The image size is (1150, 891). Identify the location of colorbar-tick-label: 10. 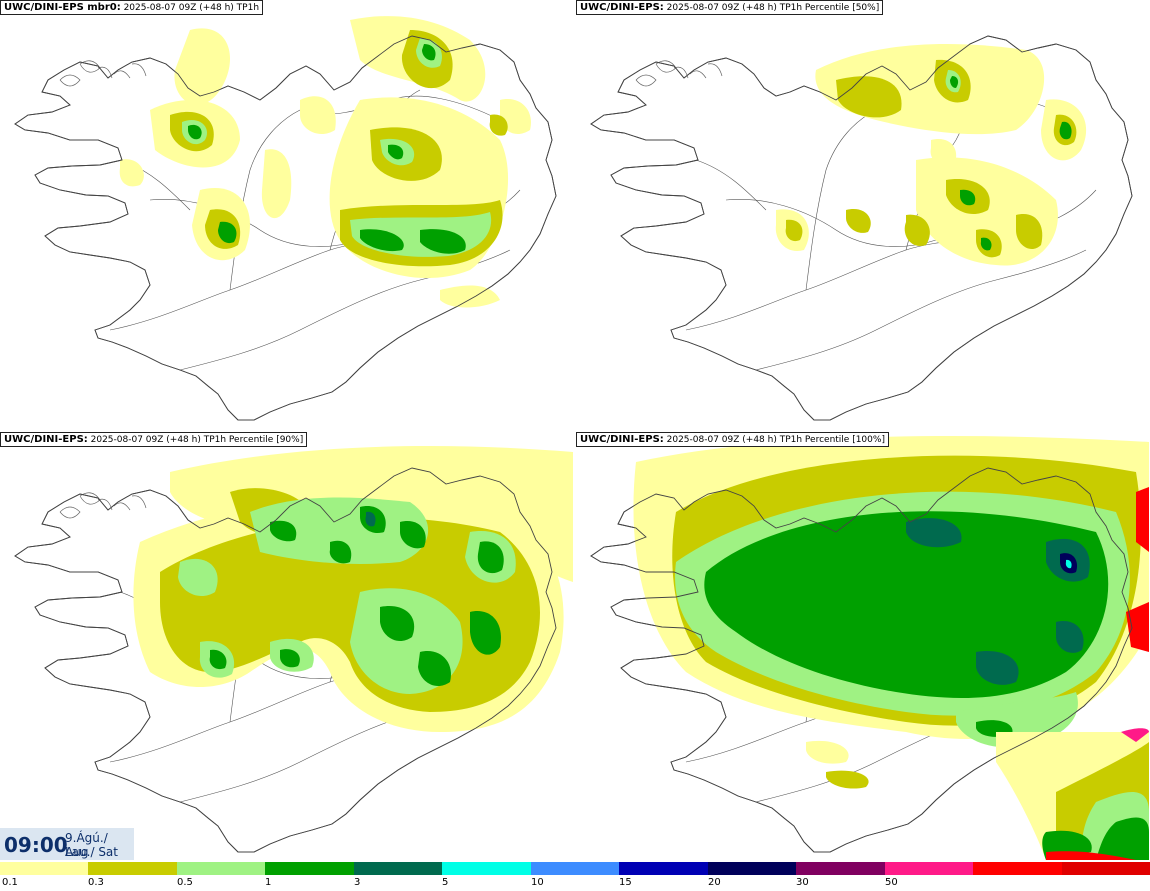
(537, 882).